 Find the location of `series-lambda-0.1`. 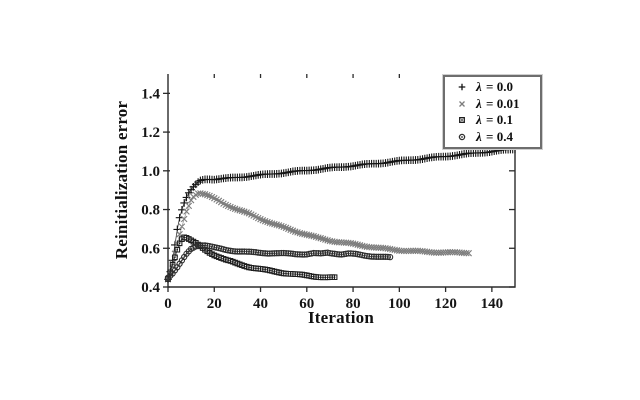

series-lambda-0.1 is located at coordinates (251, 258).